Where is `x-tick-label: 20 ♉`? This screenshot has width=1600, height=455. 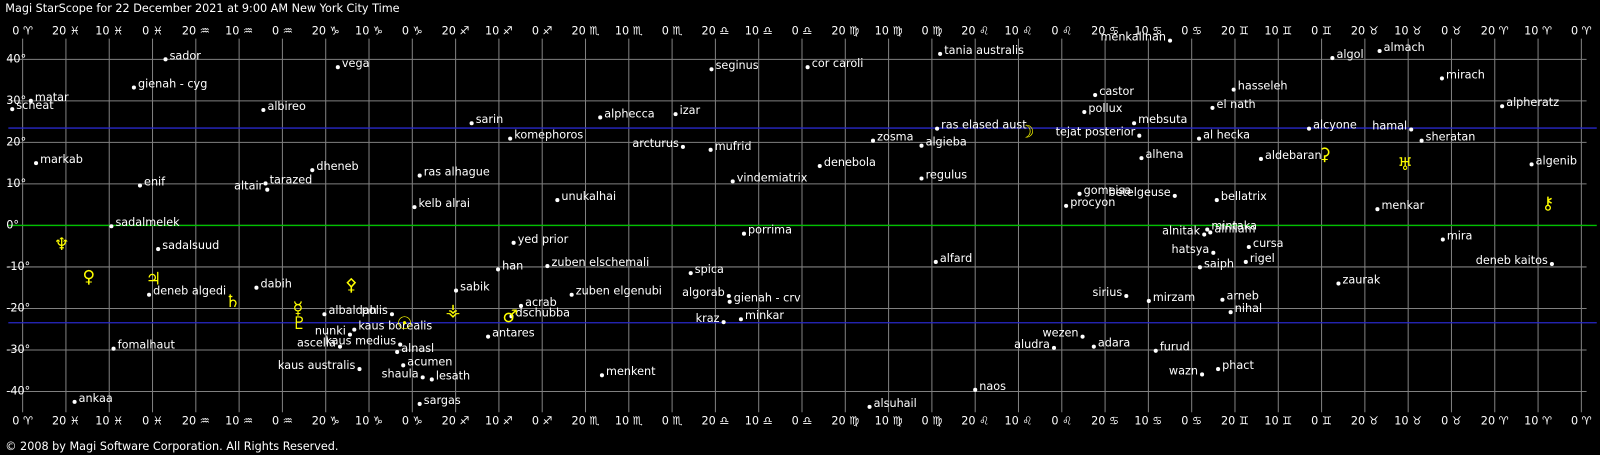 x-tick-label: 20 ♉ is located at coordinates (1365, 31).